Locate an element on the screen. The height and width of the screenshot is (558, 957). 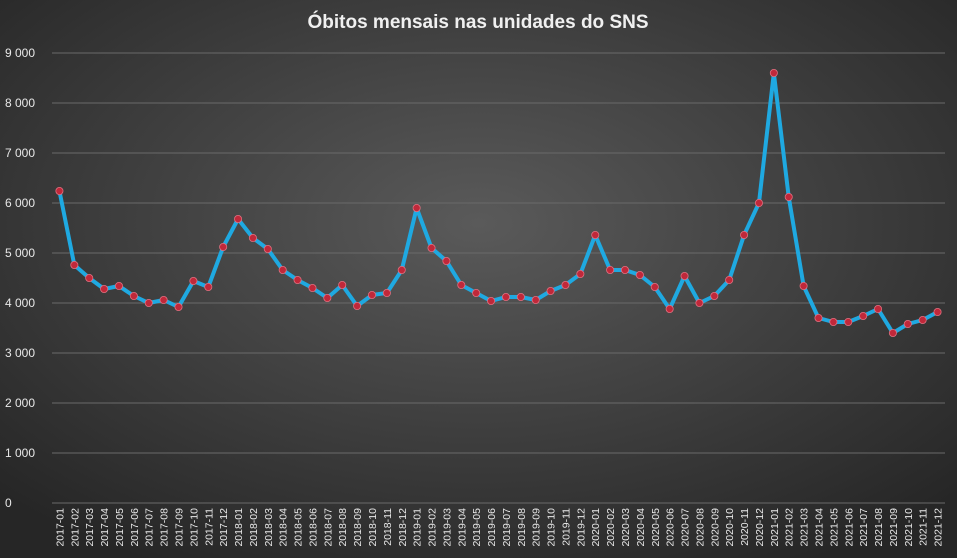
x-tick-label: 2018-07 is located at coordinates (328, 527).